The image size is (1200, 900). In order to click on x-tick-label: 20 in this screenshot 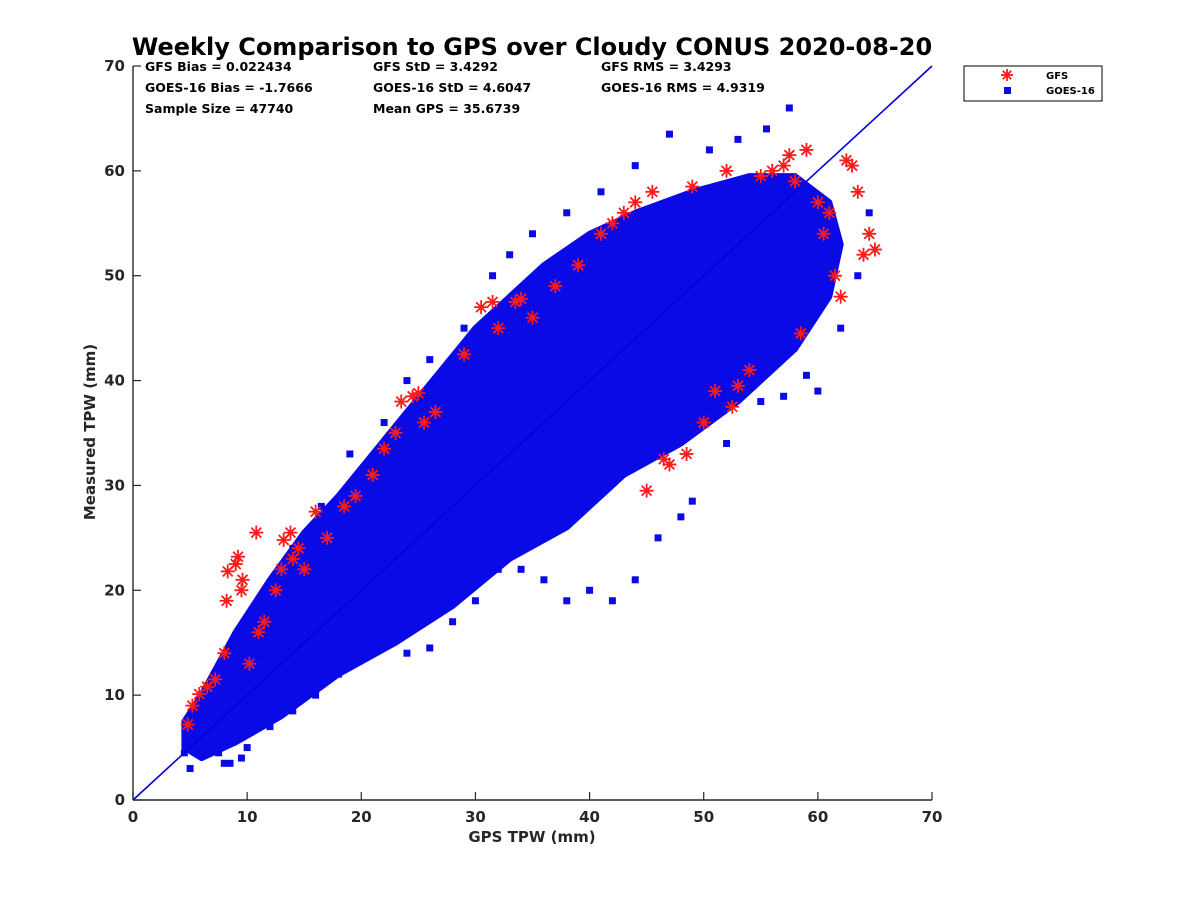, I will do `click(361, 817)`.